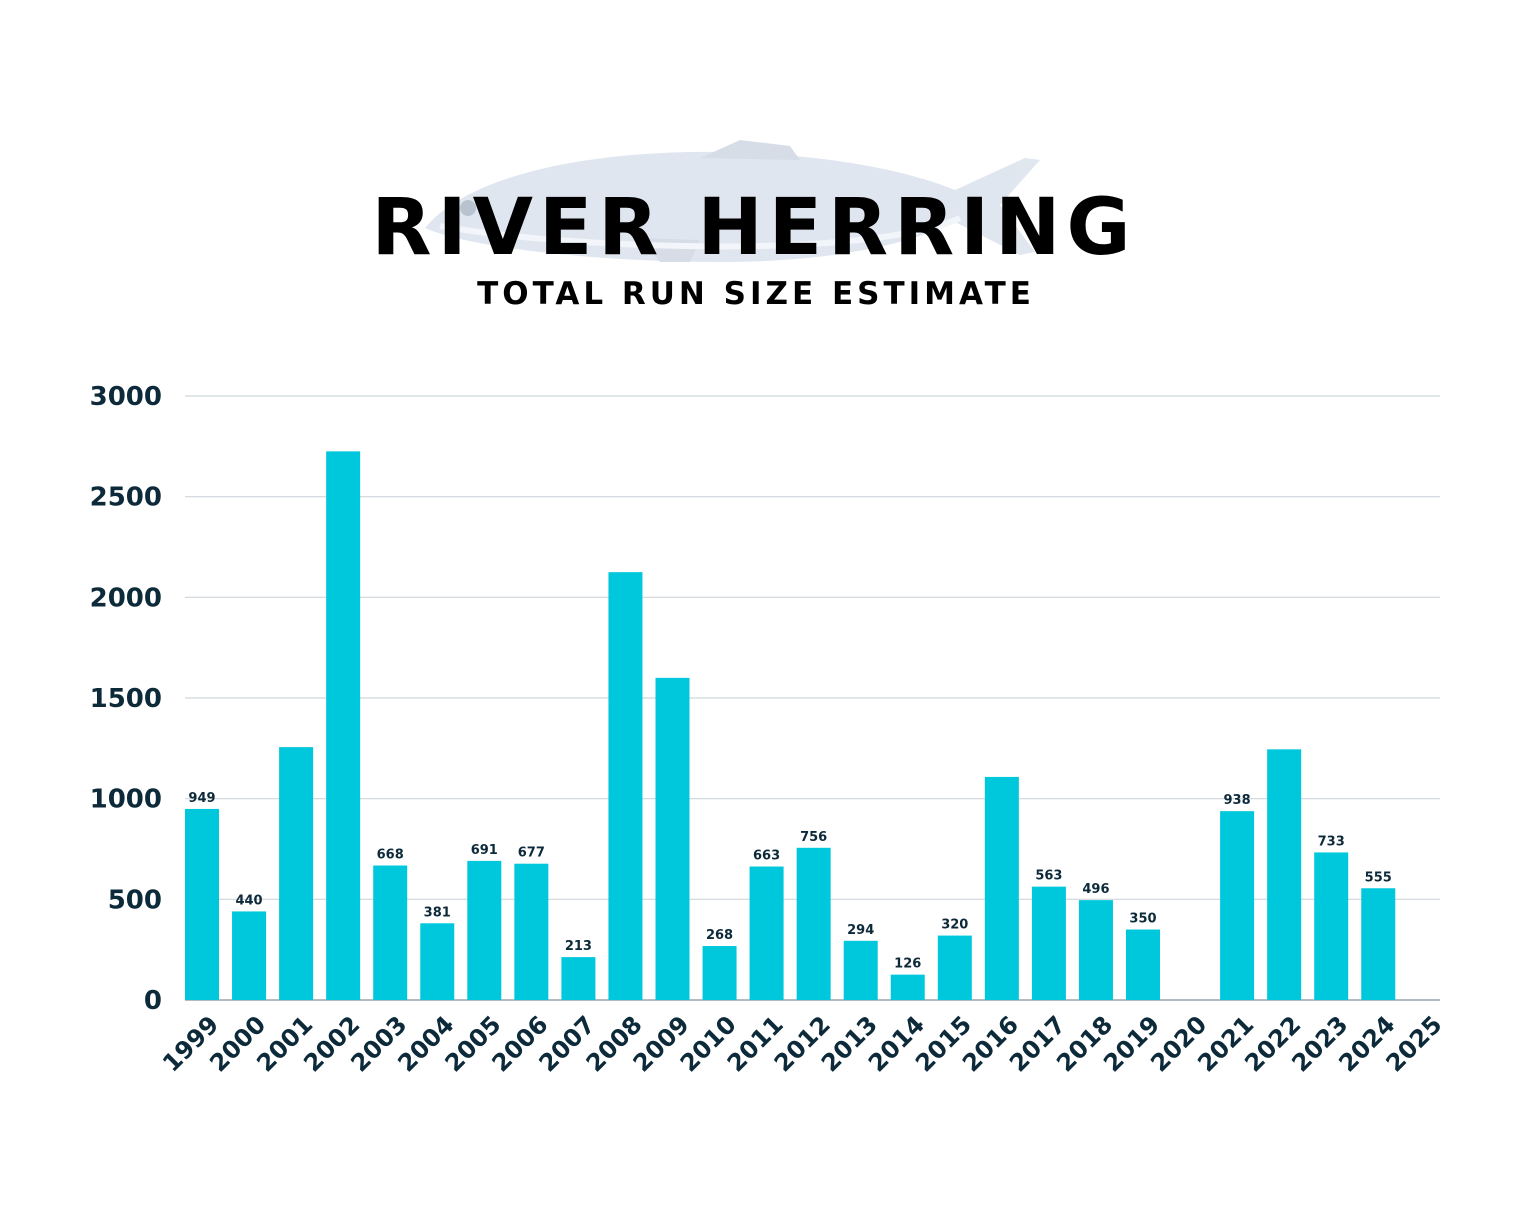  Describe the element at coordinates (954, 925) in the screenshot. I see `data-label: 320` at that location.